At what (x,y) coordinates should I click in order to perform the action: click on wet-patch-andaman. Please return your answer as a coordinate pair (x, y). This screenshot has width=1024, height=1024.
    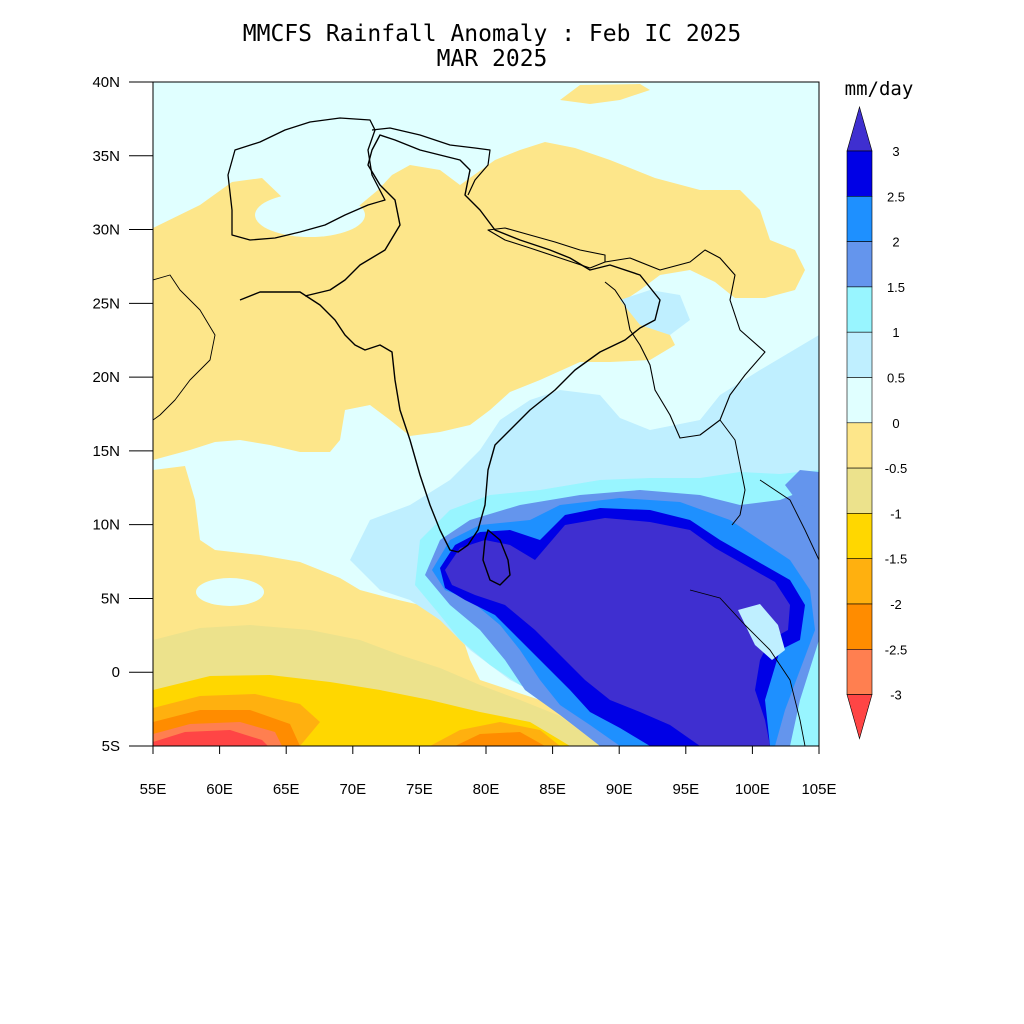
    Looking at the image, I should click on (761, 632).